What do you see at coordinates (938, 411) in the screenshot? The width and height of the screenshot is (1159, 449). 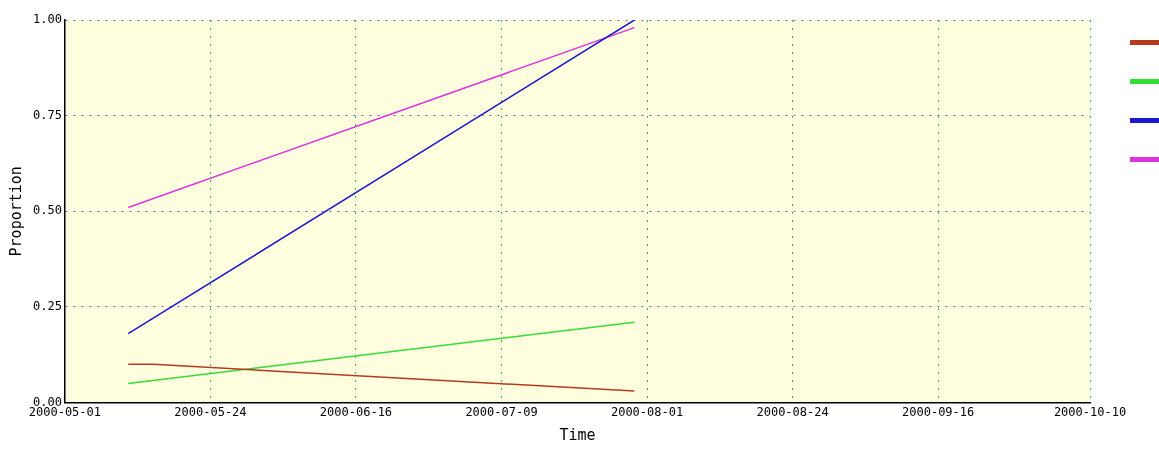 I see `x-tick-label: 2000-09-16` at bounding box center [938, 411].